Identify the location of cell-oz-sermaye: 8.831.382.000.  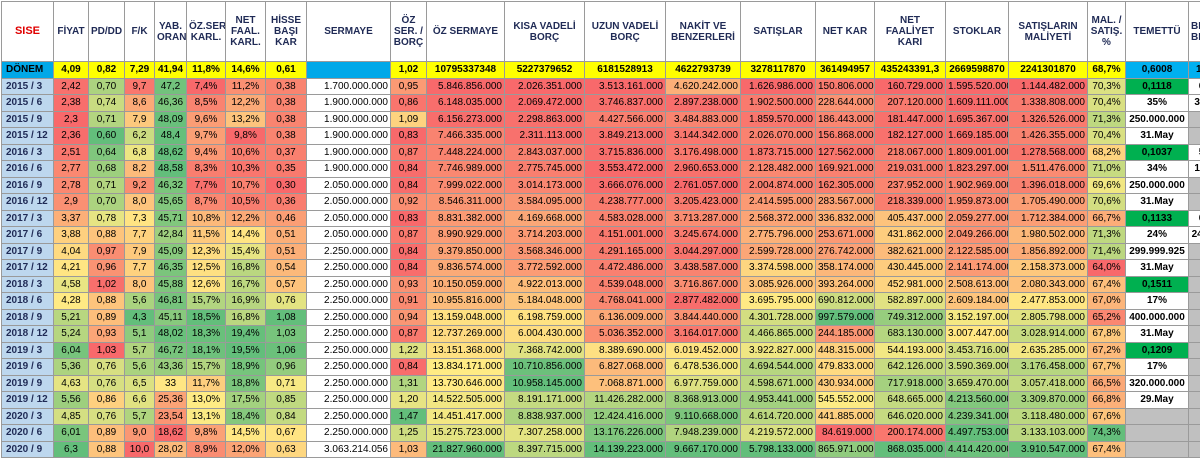
(466, 218).